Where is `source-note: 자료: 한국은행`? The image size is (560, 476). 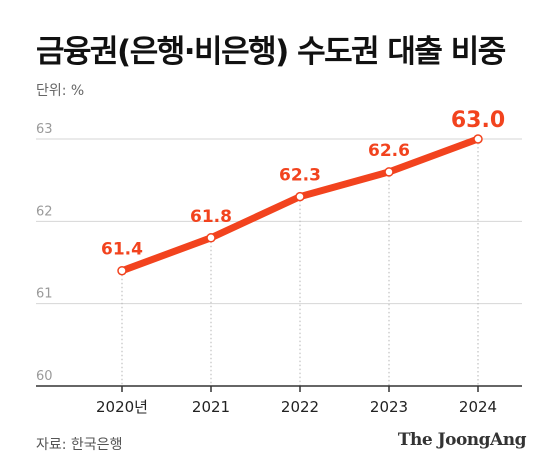 source-note: 자료: 한국은행 is located at coordinates (79, 445).